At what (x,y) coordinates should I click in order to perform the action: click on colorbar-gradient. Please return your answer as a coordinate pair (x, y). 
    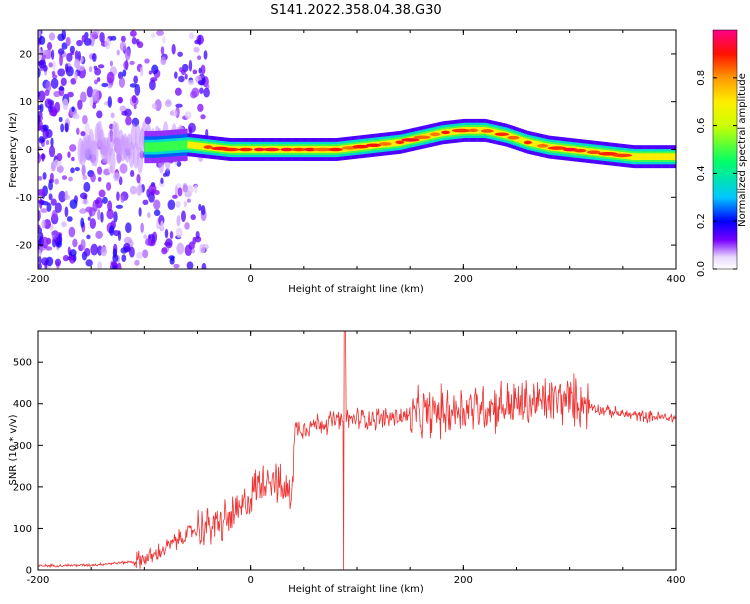
    Looking at the image, I should click on (725, 149).